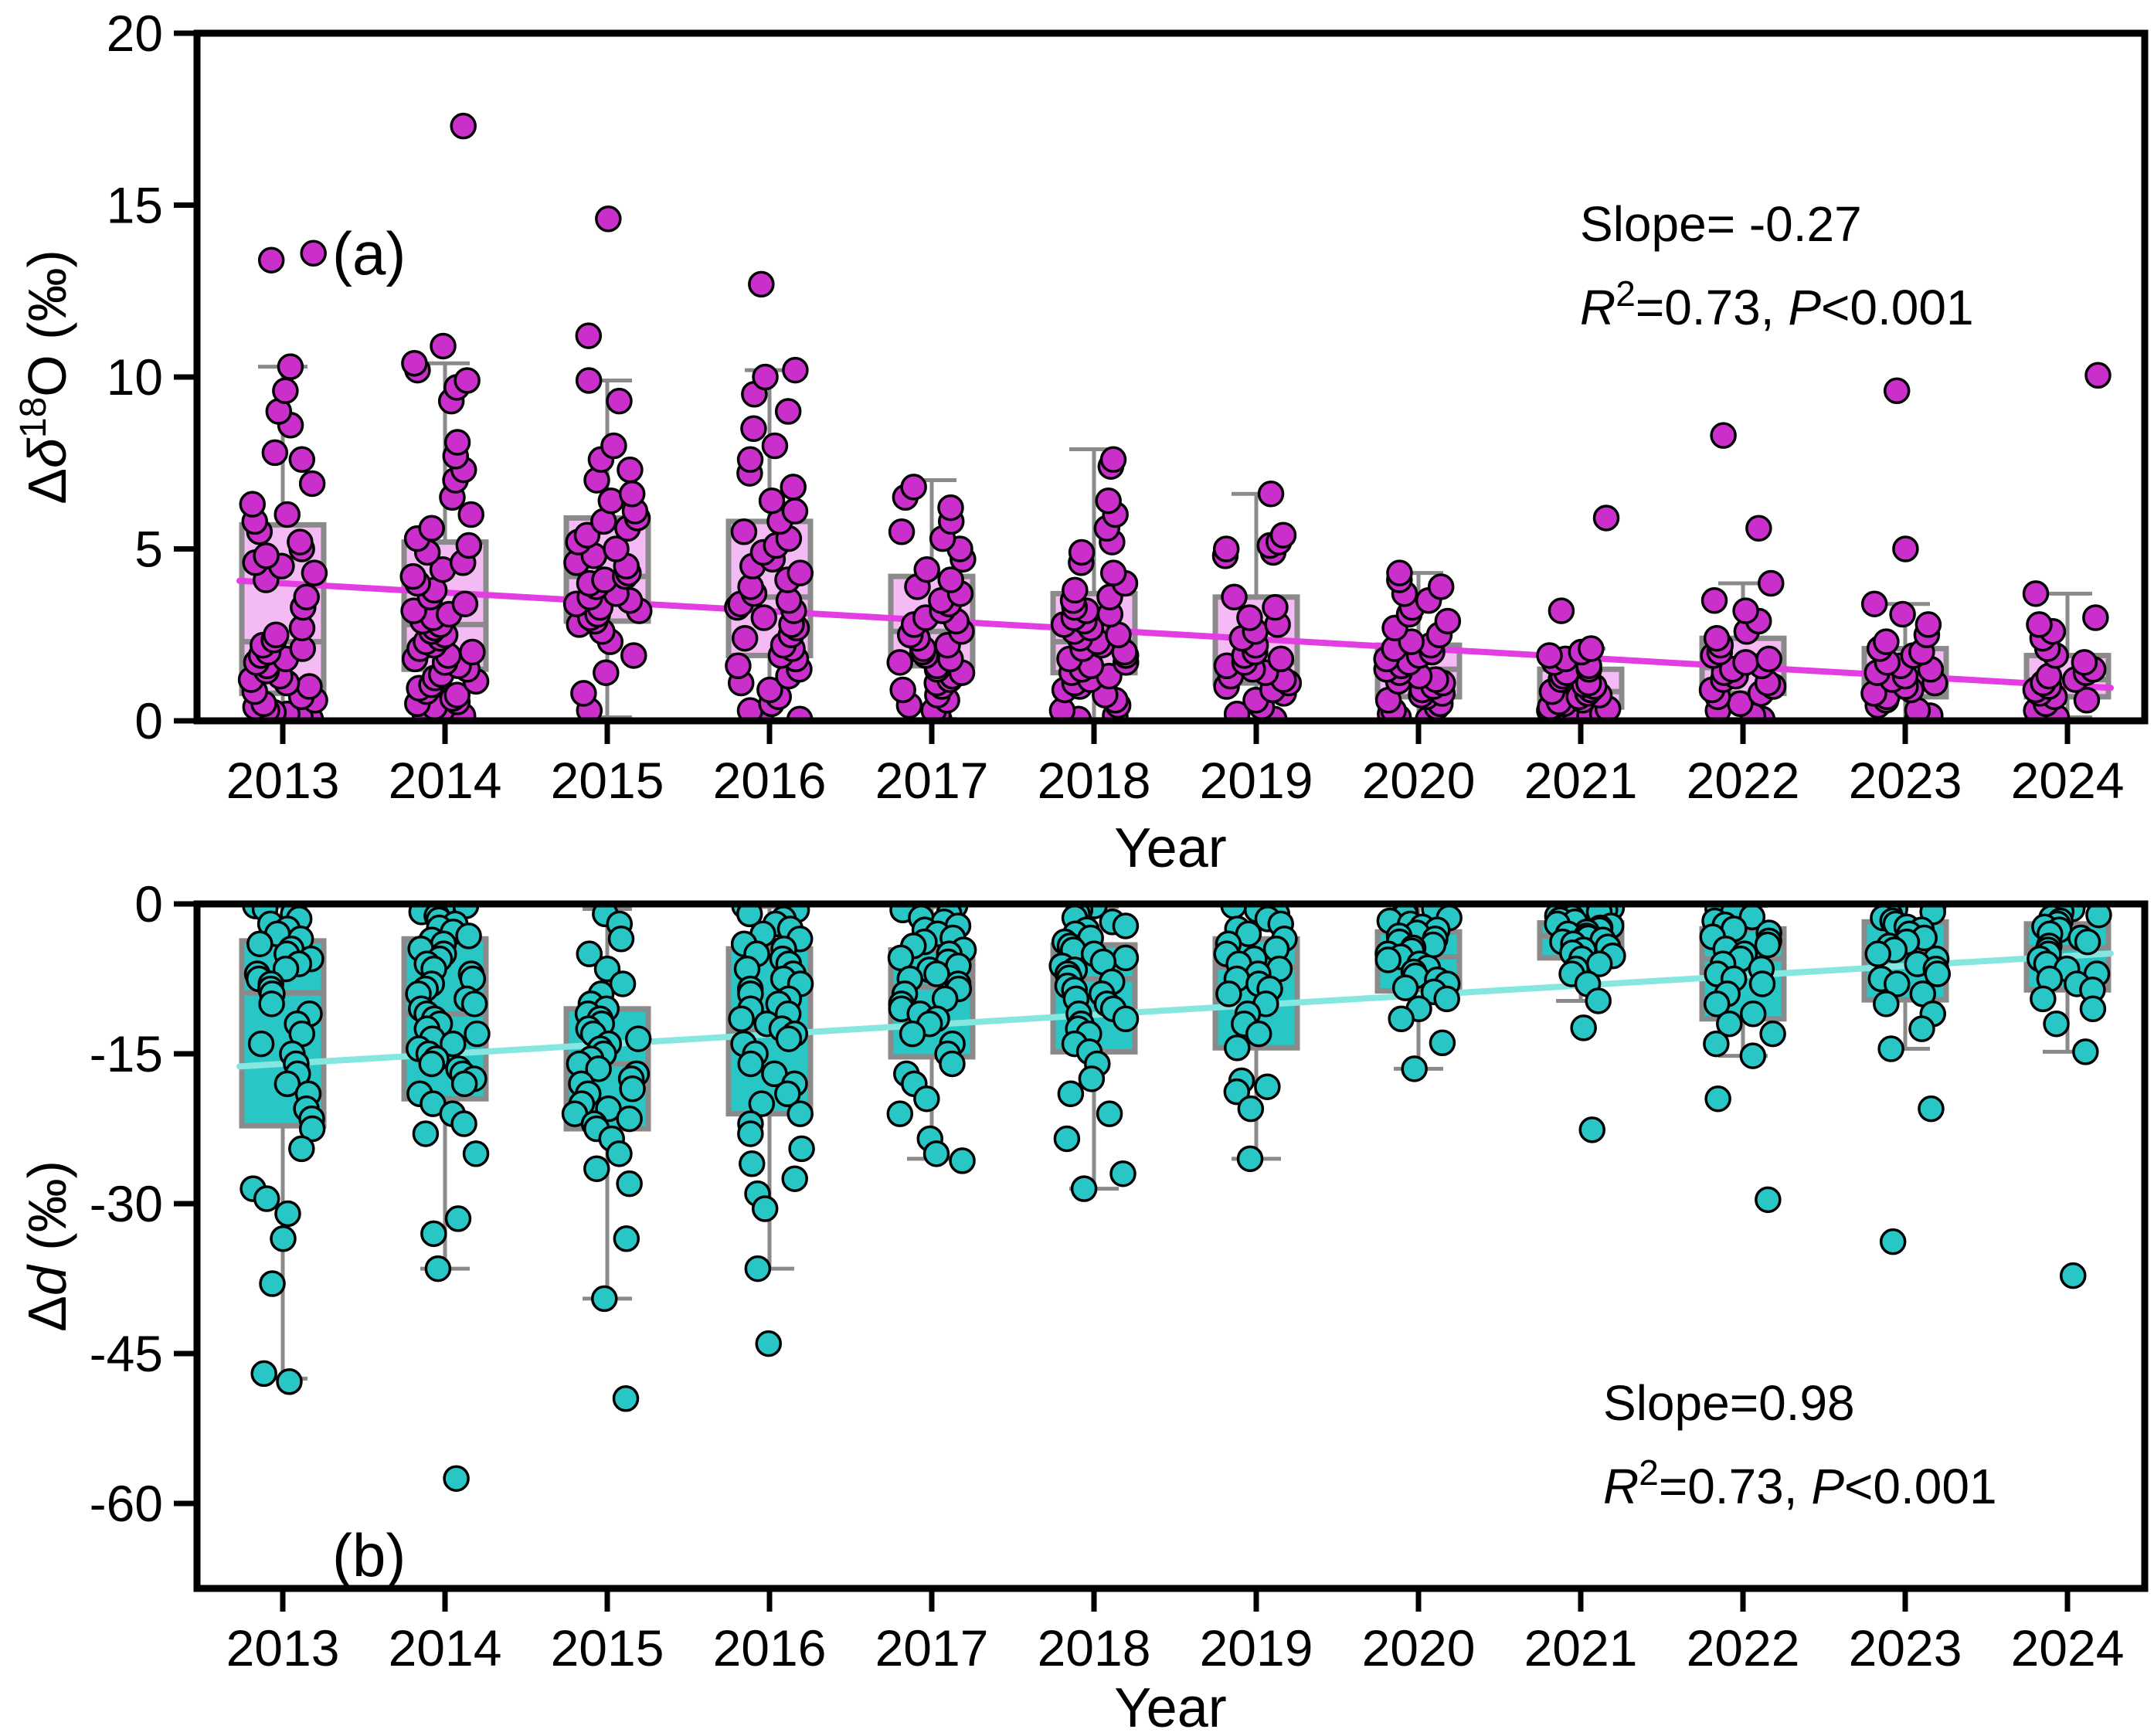 The height and width of the screenshot is (1736, 2154). Describe the element at coordinates (1256, 1648) in the screenshot. I see `x-tick-label: 2019` at that location.